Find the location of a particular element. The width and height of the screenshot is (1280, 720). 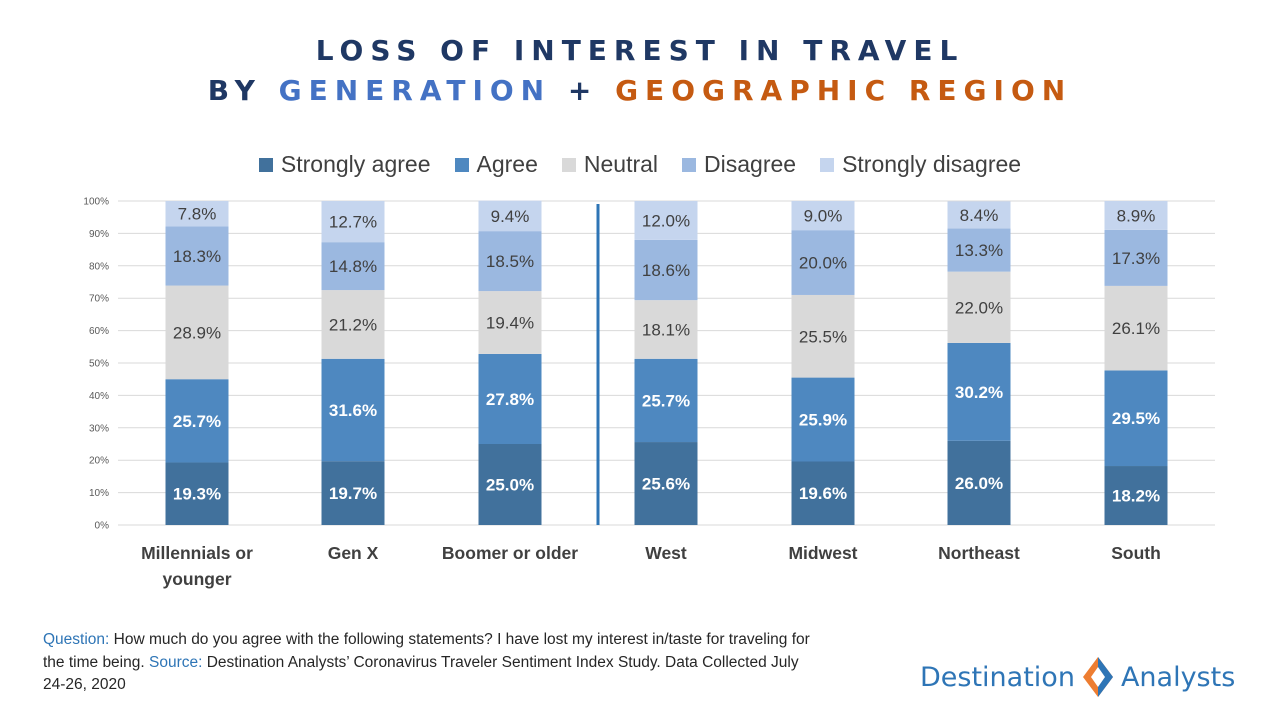

legend-item-neutral: Neutral is located at coordinates (610, 164).